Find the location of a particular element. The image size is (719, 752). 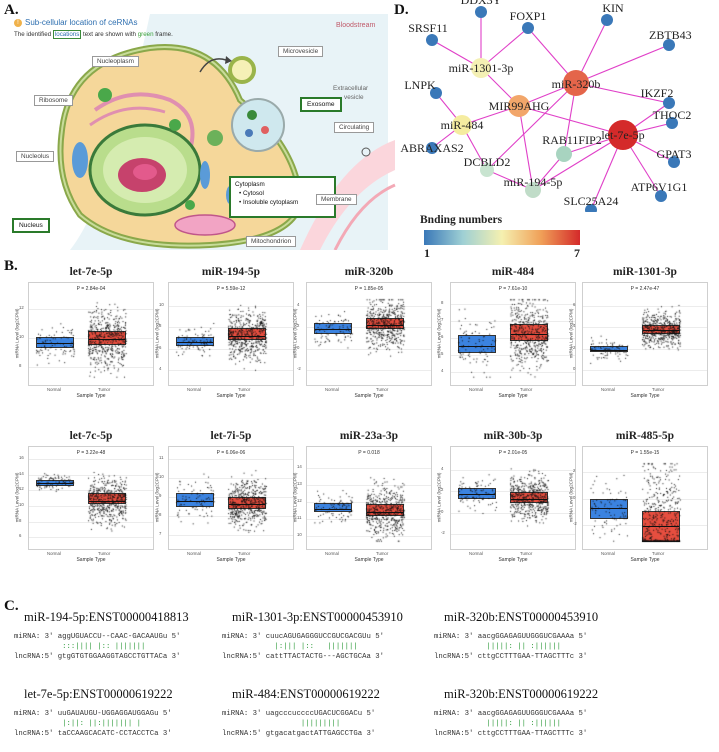

boxplot-area: P = 0.018 is located at coordinates (369, 498).